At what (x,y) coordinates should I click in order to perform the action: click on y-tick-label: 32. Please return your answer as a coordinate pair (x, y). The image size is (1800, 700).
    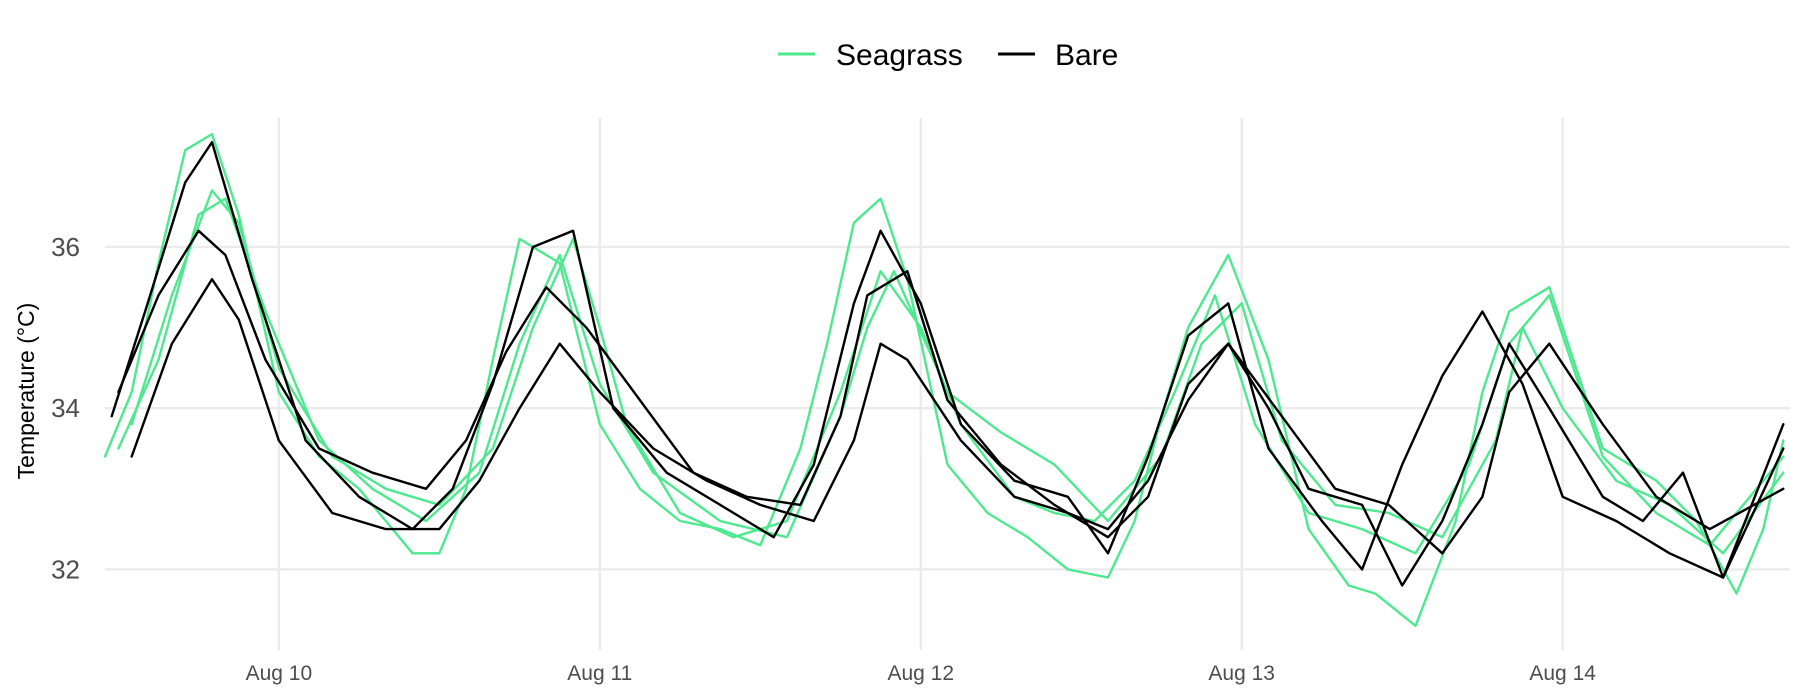
    Looking at the image, I should click on (65, 569).